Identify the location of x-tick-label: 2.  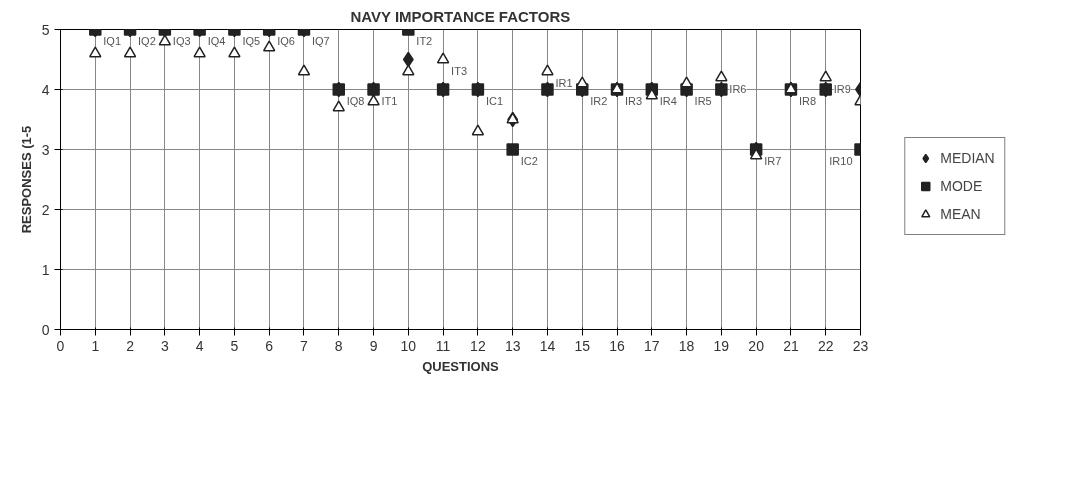
(130, 345).